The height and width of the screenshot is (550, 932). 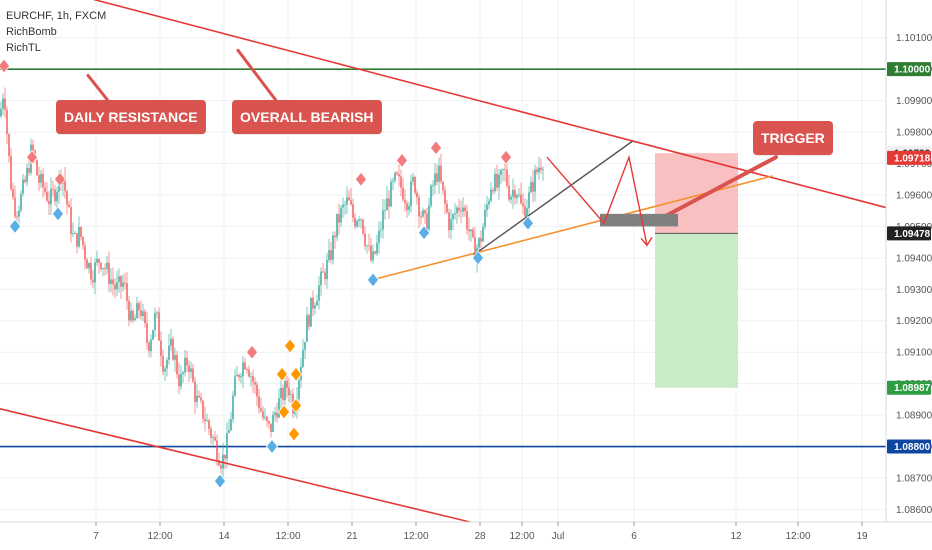 I want to click on price-tag-label: 1.09478, so click(x=912, y=234).